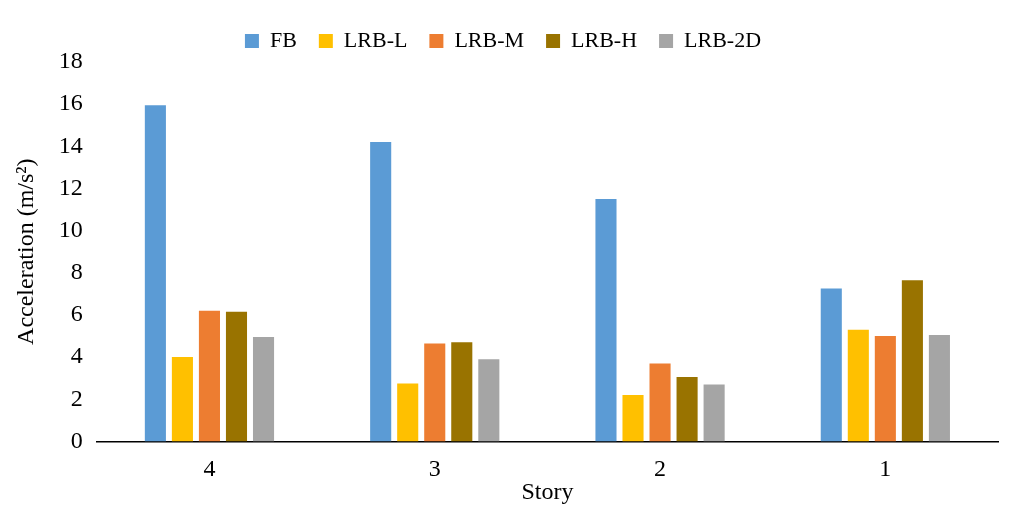 The height and width of the screenshot is (519, 1017). Describe the element at coordinates (76, 271) in the screenshot. I see `y-tick-label: 8` at that location.